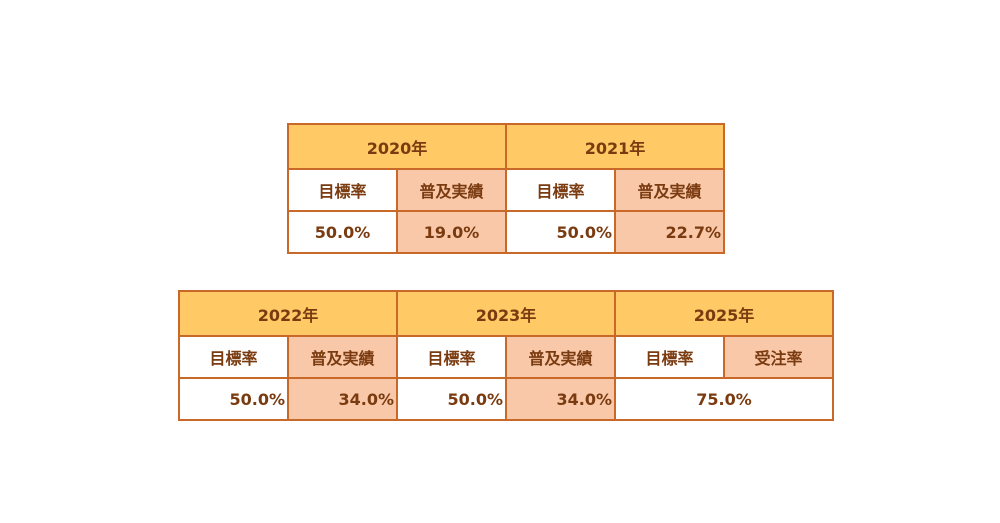 The image size is (1000, 523). Describe the element at coordinates (451, 232) in the screenshot. I see `adoption-result-value-2020: 19.0%` at that location.